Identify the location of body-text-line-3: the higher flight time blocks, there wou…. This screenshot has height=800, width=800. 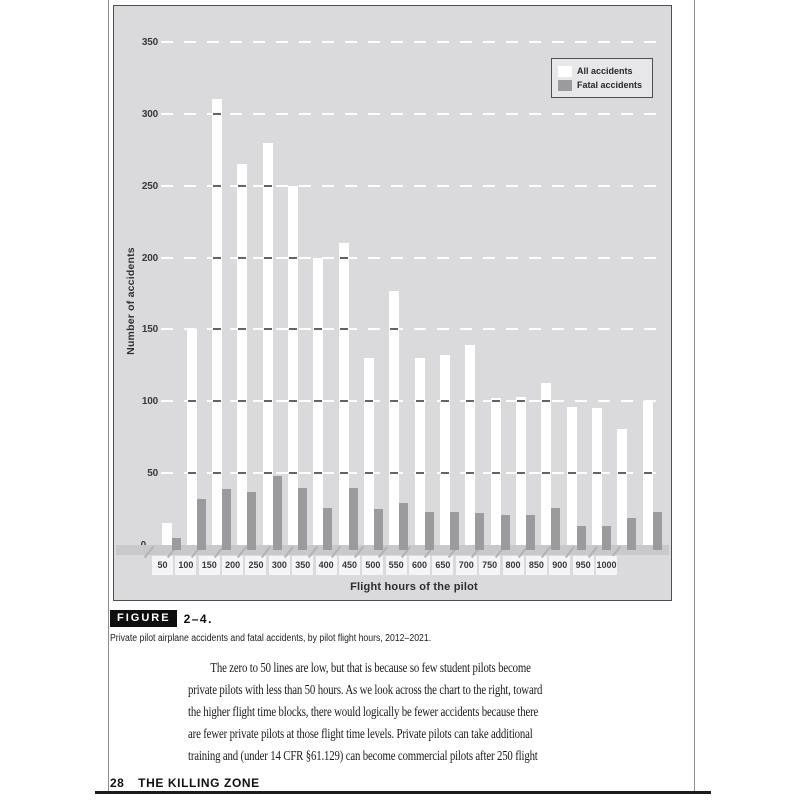
(363, 711).